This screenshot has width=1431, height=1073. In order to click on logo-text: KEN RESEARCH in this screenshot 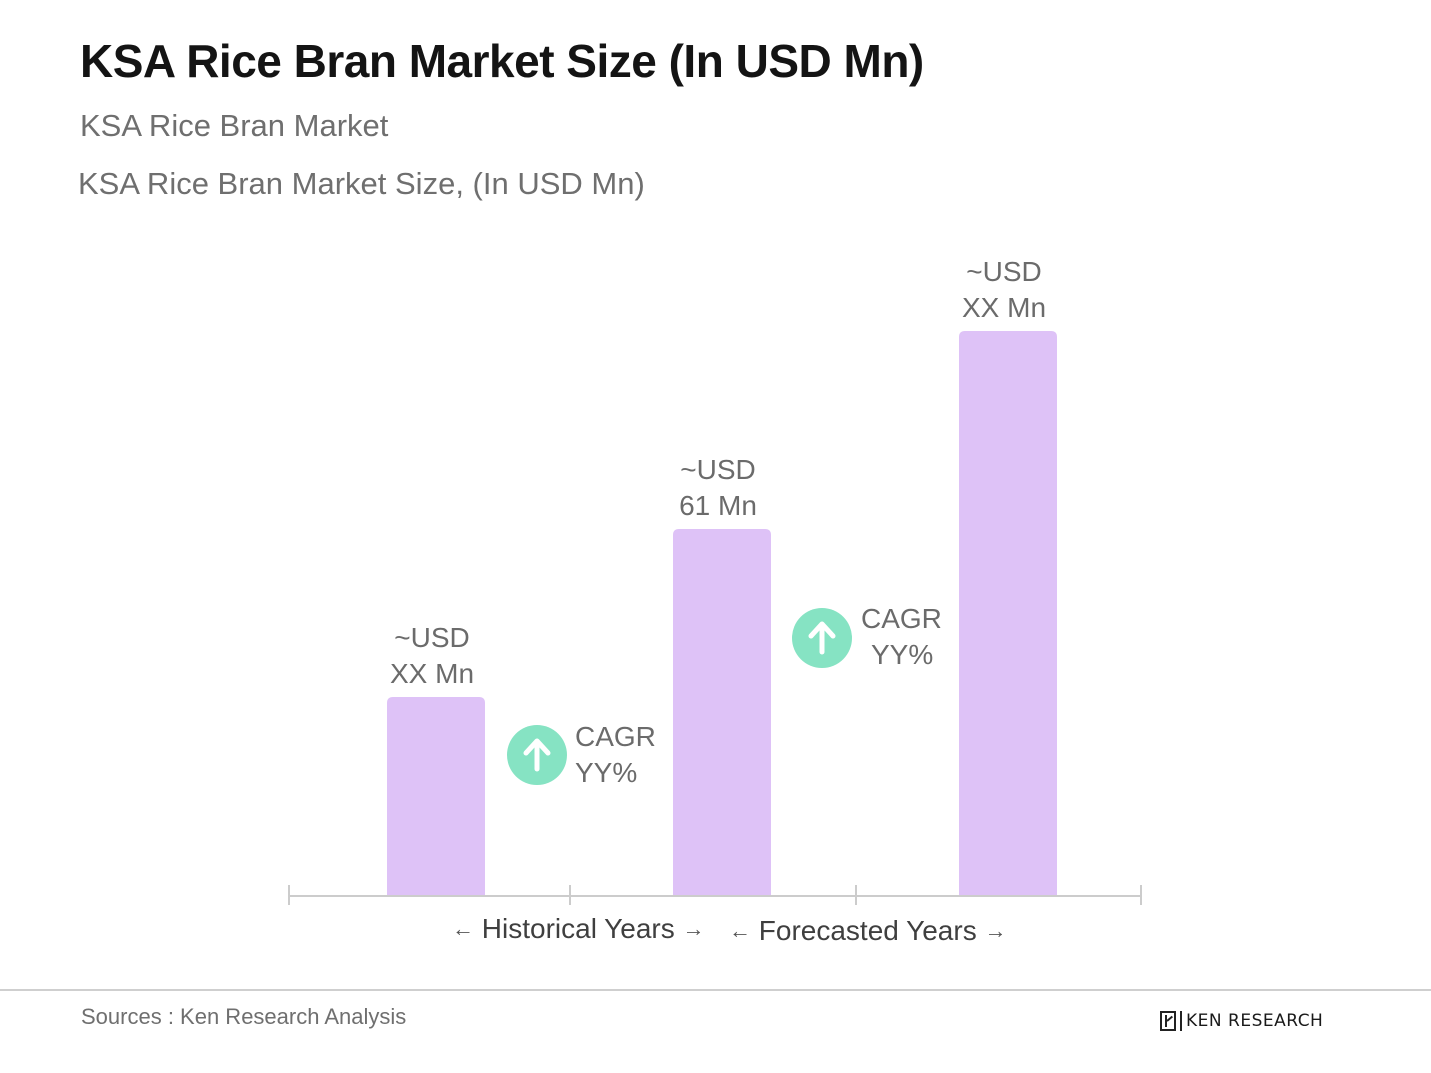, I will do `click(1255, 1021)`.